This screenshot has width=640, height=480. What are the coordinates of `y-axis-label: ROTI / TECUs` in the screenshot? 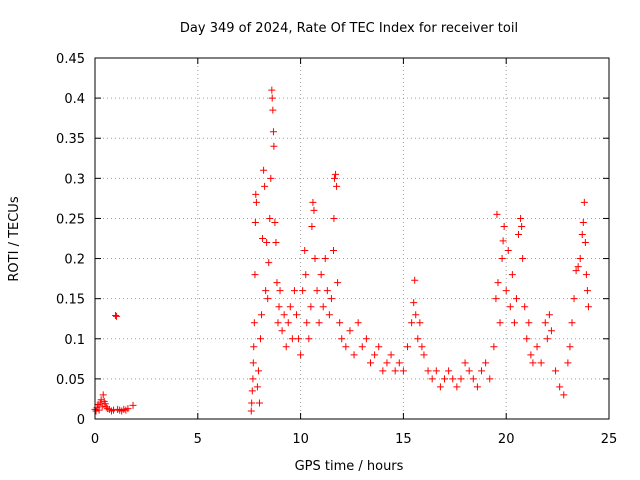 It's located at (14, 238).